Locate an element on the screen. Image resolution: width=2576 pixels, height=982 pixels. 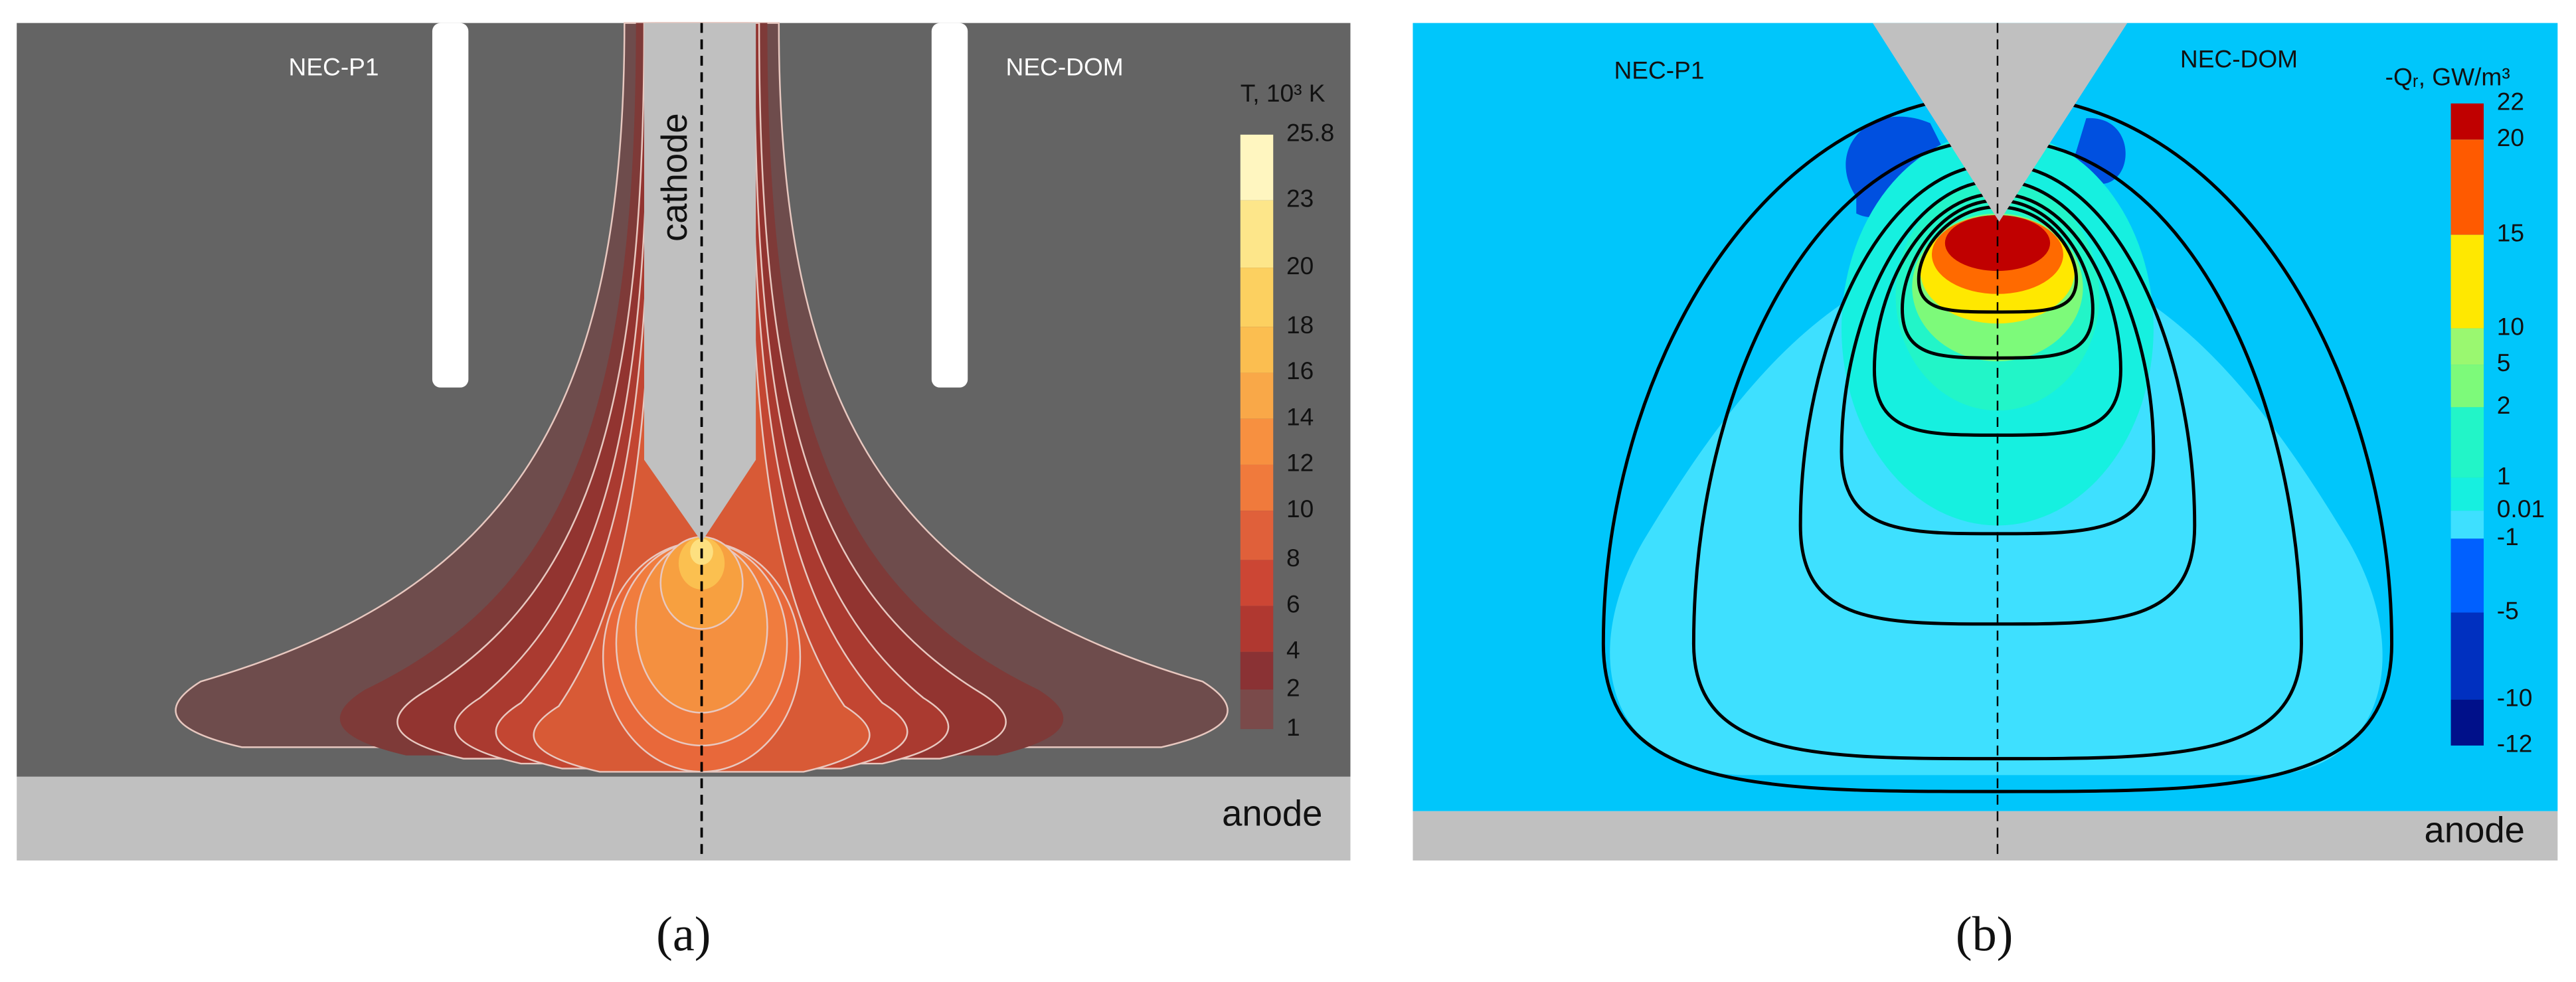
colorbar-label: 25.8 is located at coordinates (1310, 133).